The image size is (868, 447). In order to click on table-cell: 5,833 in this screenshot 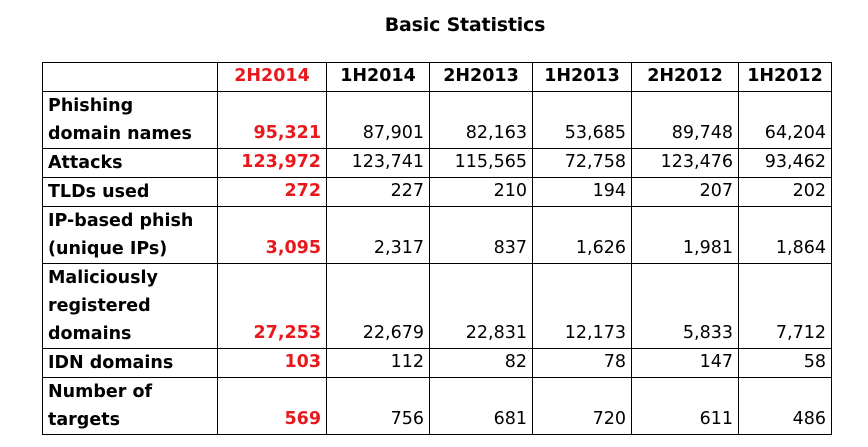, I will do `click(685, 305)`.